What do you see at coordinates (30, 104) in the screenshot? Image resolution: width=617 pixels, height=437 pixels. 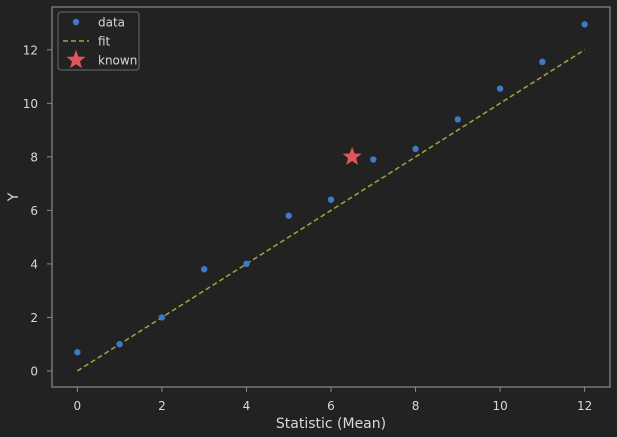 I see `y-tick-label: 10` at bounding box center [30, 104].